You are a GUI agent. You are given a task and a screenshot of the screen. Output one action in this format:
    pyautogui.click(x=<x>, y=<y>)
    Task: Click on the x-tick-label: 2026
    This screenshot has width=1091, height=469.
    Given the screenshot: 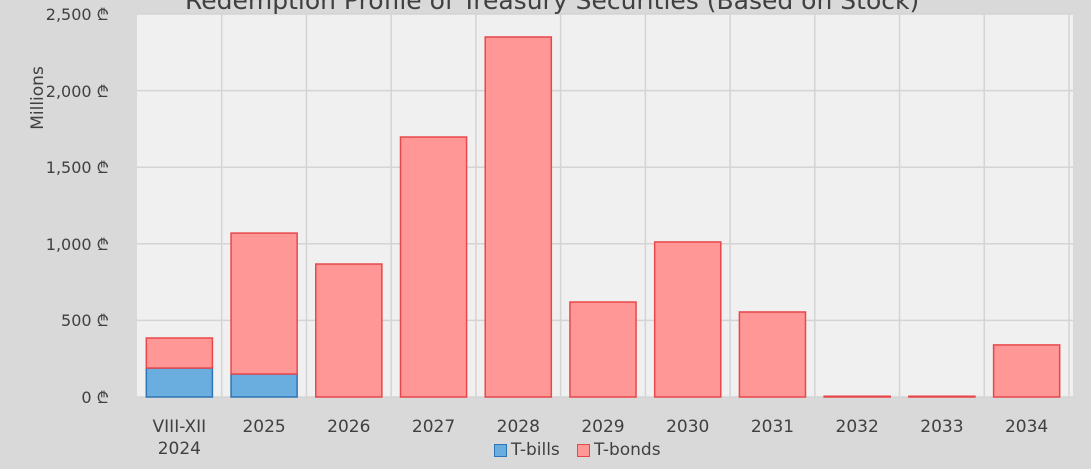 What is the action you would take?
    pyautogui.click(x=349, y=427)
    